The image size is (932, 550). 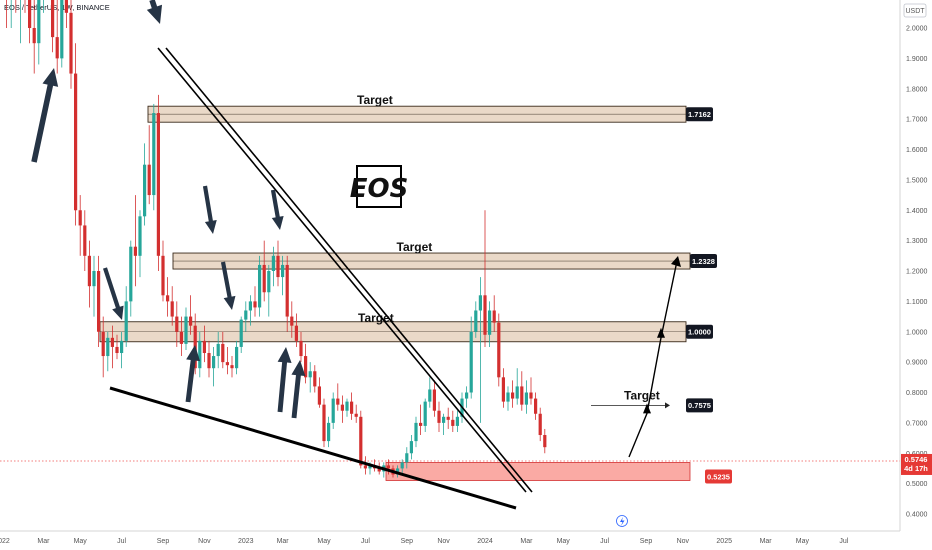 I want to click on projection-path, so click(x=653, y=359).